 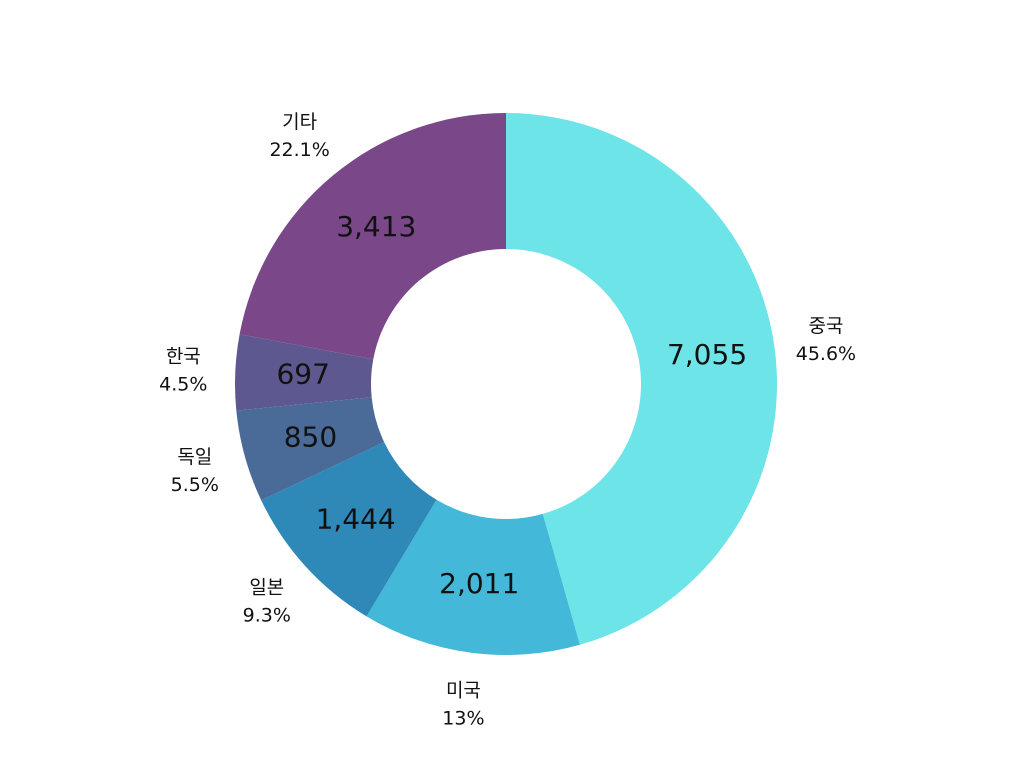 What do you see at coordinates (310, 436) in the screenshot?
I see `value-label: 850` at bounding box center [310, 436].